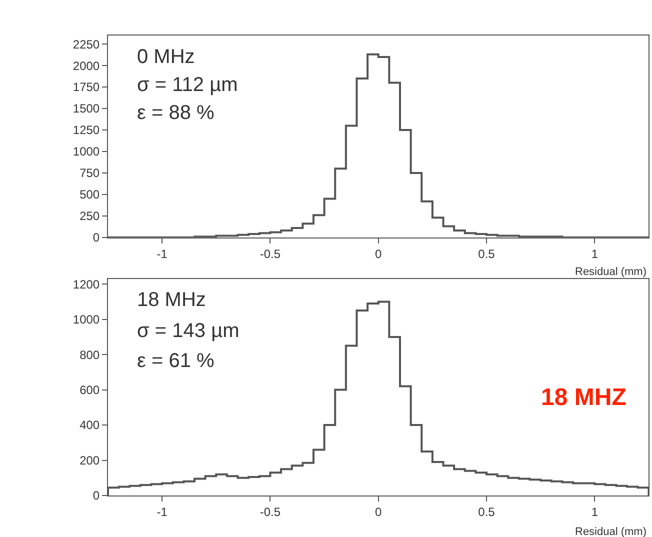 Image resolution: width=652 pixels, height=537 pixels. Describe the element at coordinates (86, 109) in the screenshot. I see `y-tick-label: 1500` at that location.